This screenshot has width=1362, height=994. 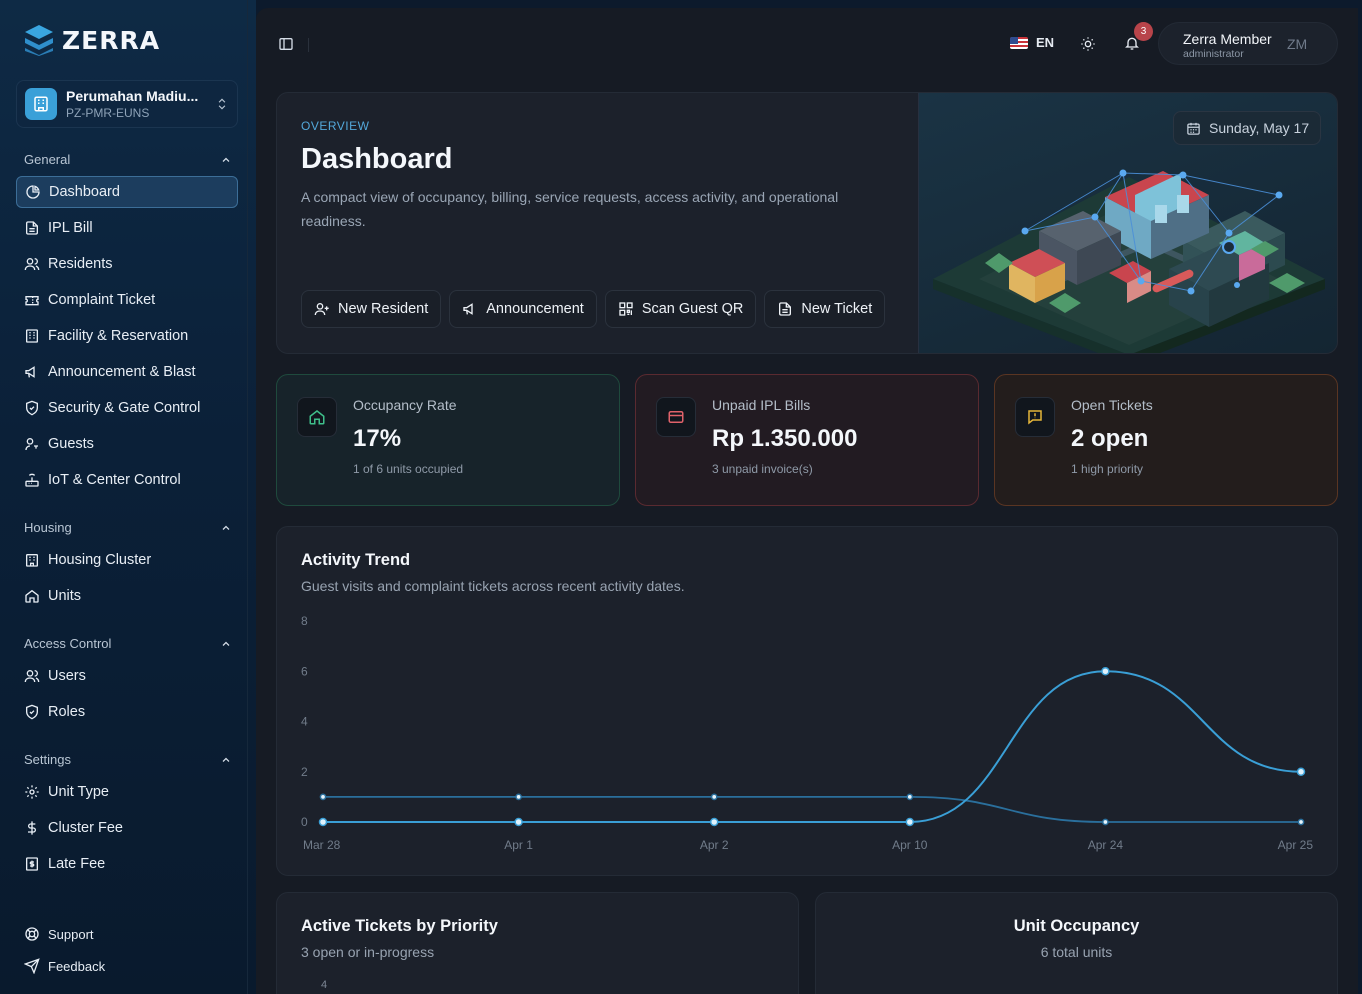 I want to click on topbar-divider, so click(x=308, y=45).